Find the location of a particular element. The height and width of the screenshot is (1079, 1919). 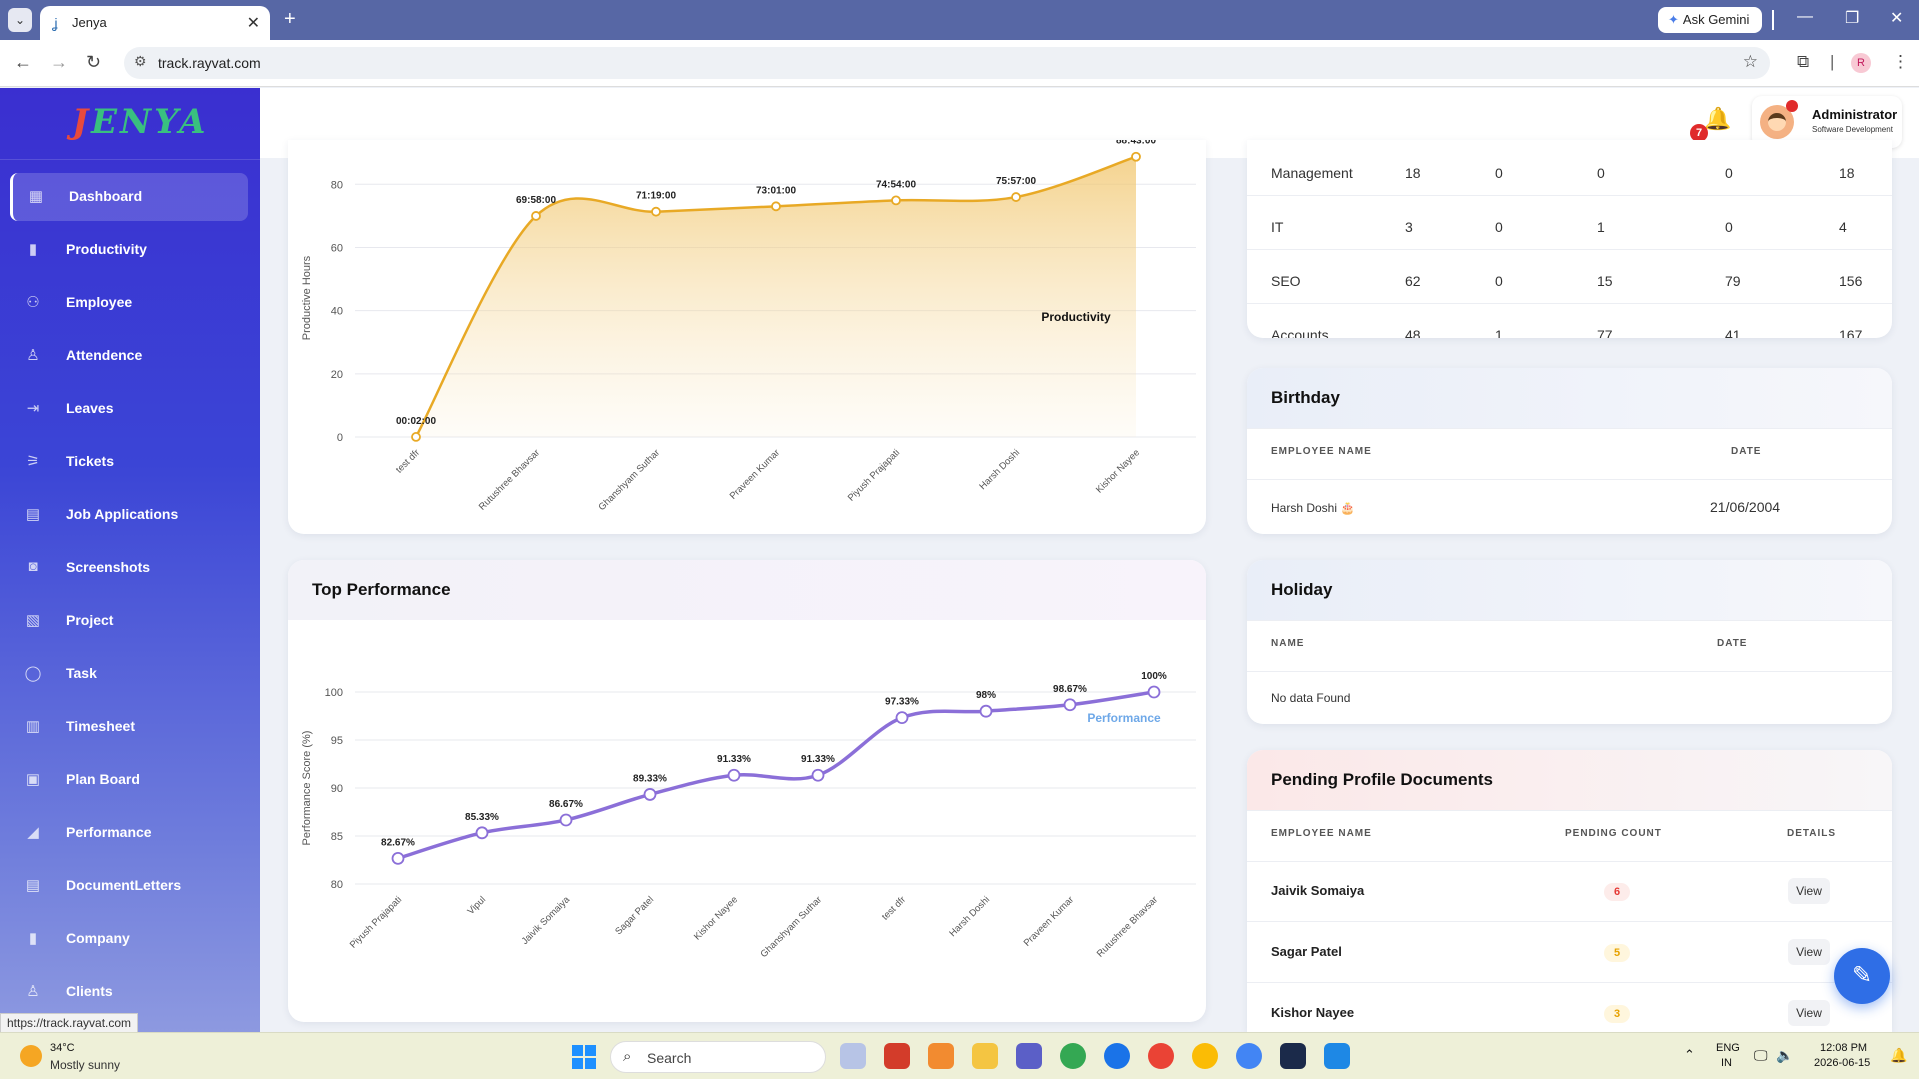

bell-icon: 🔔 is located at coordinates (1718, 118).